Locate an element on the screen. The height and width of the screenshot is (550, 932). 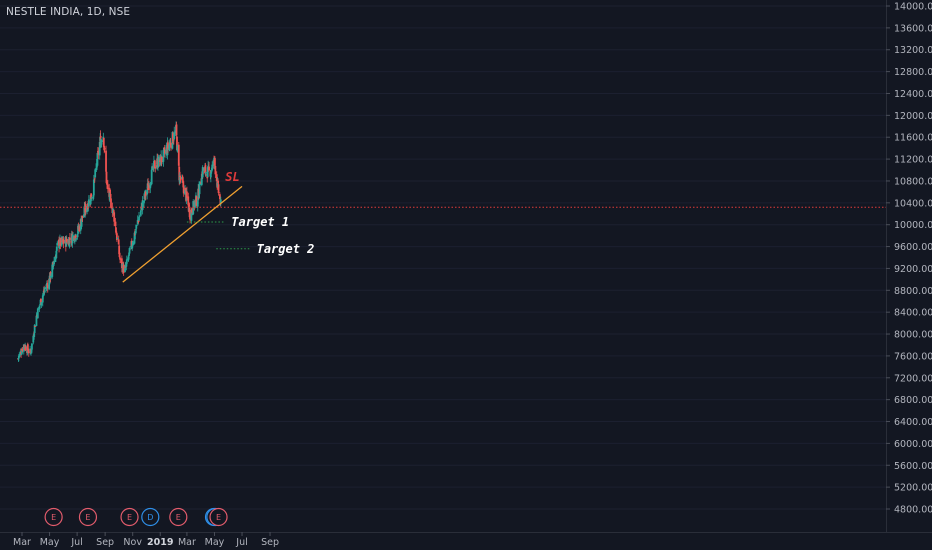
price-tick-label: 11600.00 is located at coordinates (913, 138).